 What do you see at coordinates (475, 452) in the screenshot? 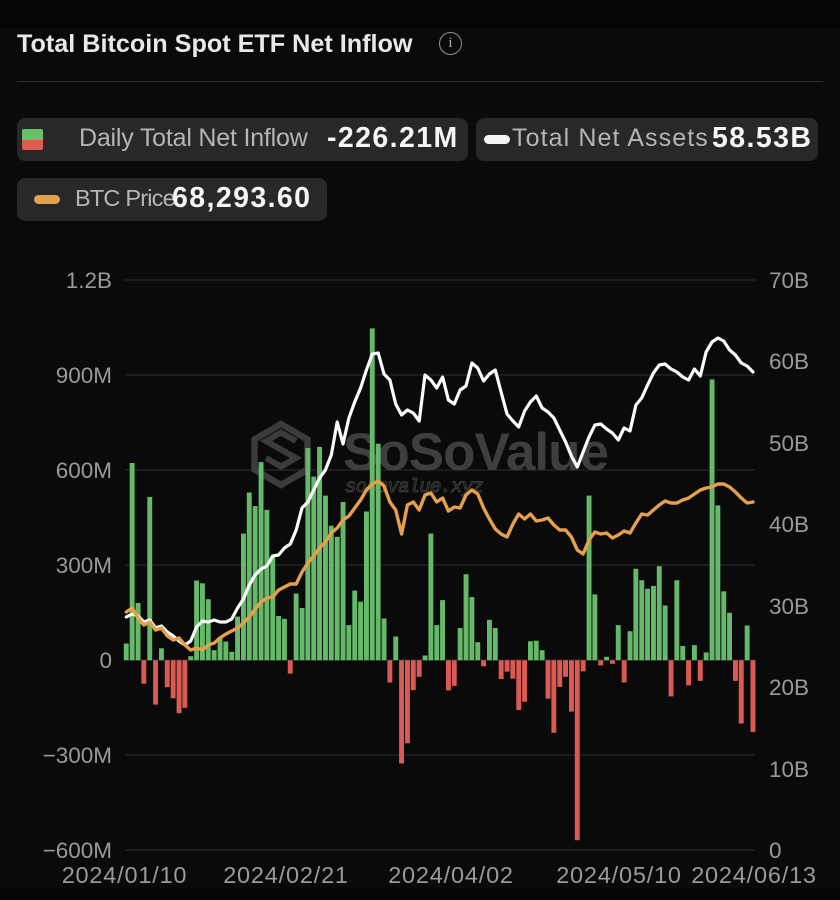
I see `svg-text: SoSoValue` at bounding box center [475, 452].